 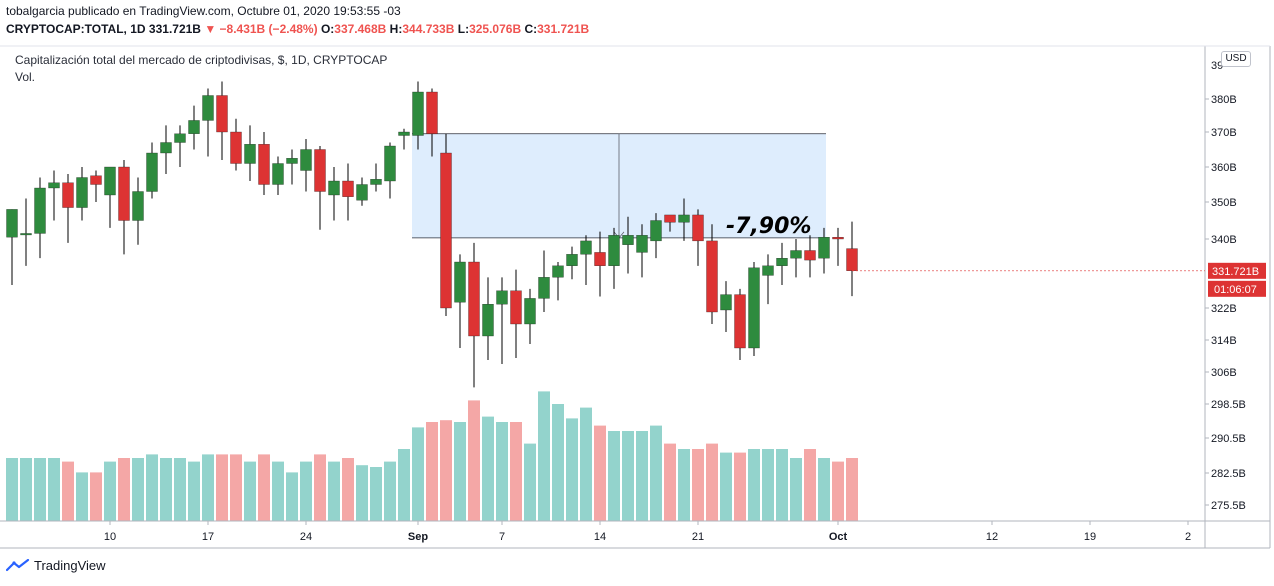 What do you see at coordinates (563, 29) in the screenshot?
I see `close-value: 331.721B` at bounding box center [563, 29].